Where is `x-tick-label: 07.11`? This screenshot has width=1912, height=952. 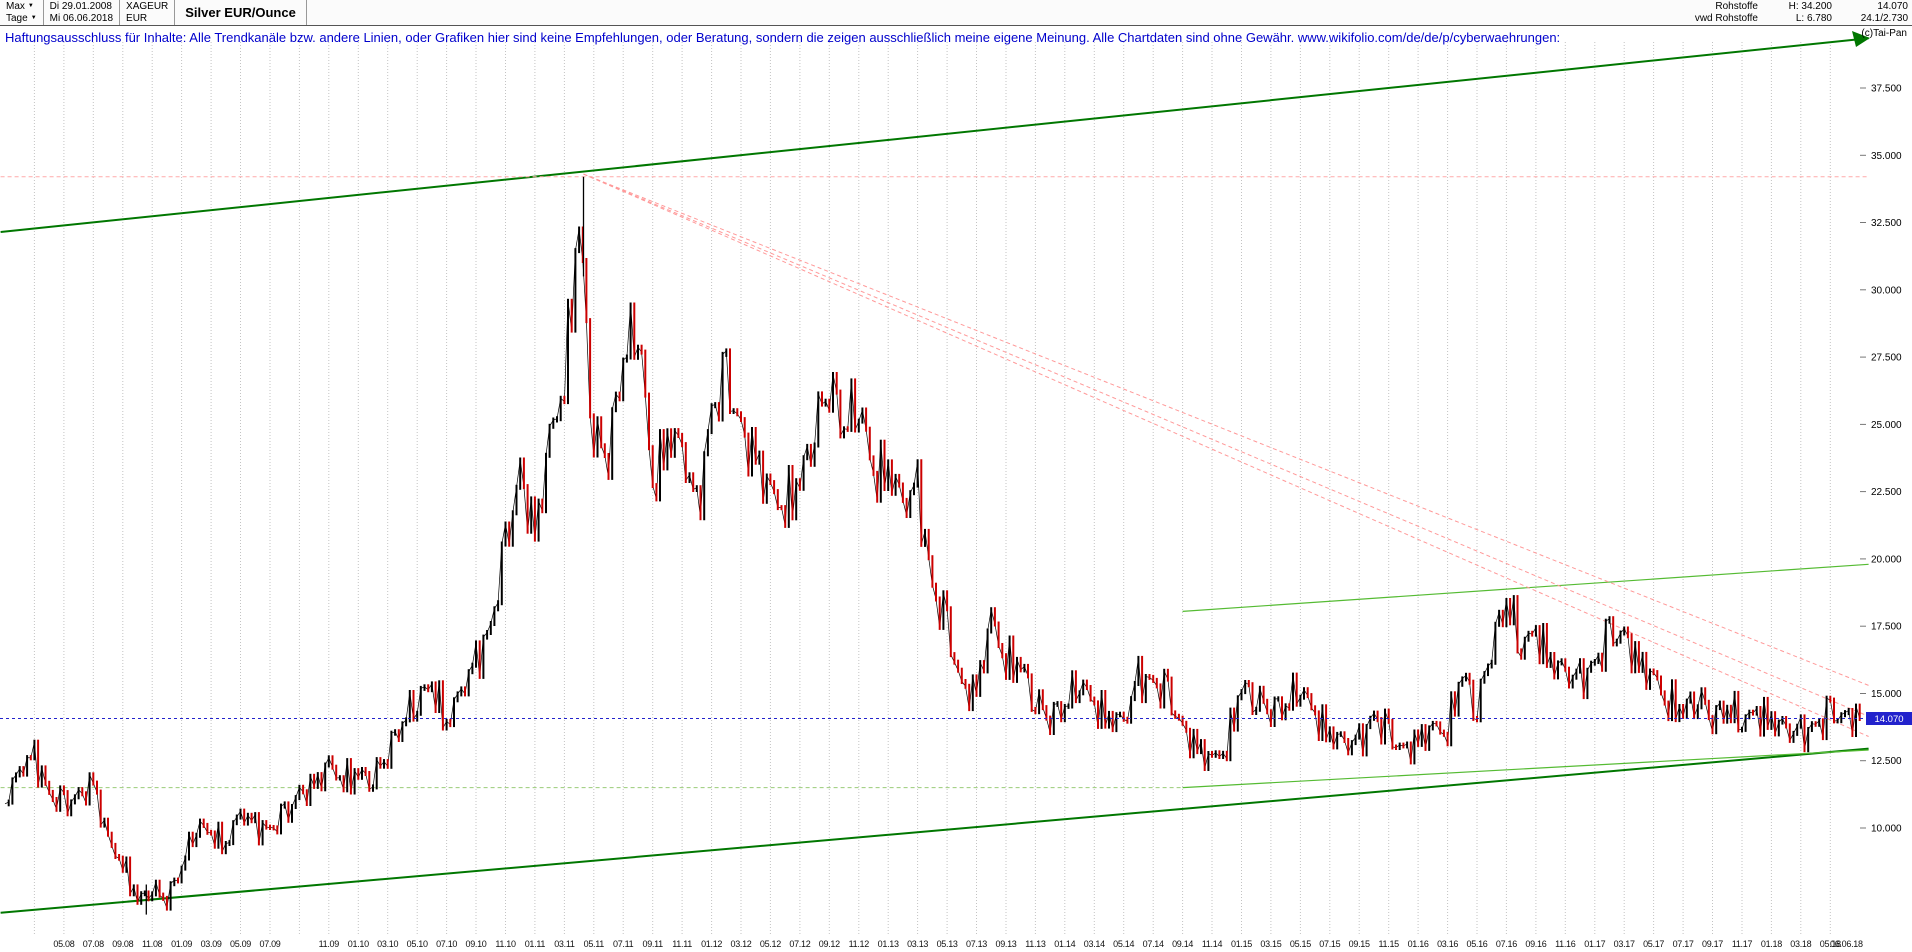
x-tick-label: 07.11 is located at coordinates (623, 944).